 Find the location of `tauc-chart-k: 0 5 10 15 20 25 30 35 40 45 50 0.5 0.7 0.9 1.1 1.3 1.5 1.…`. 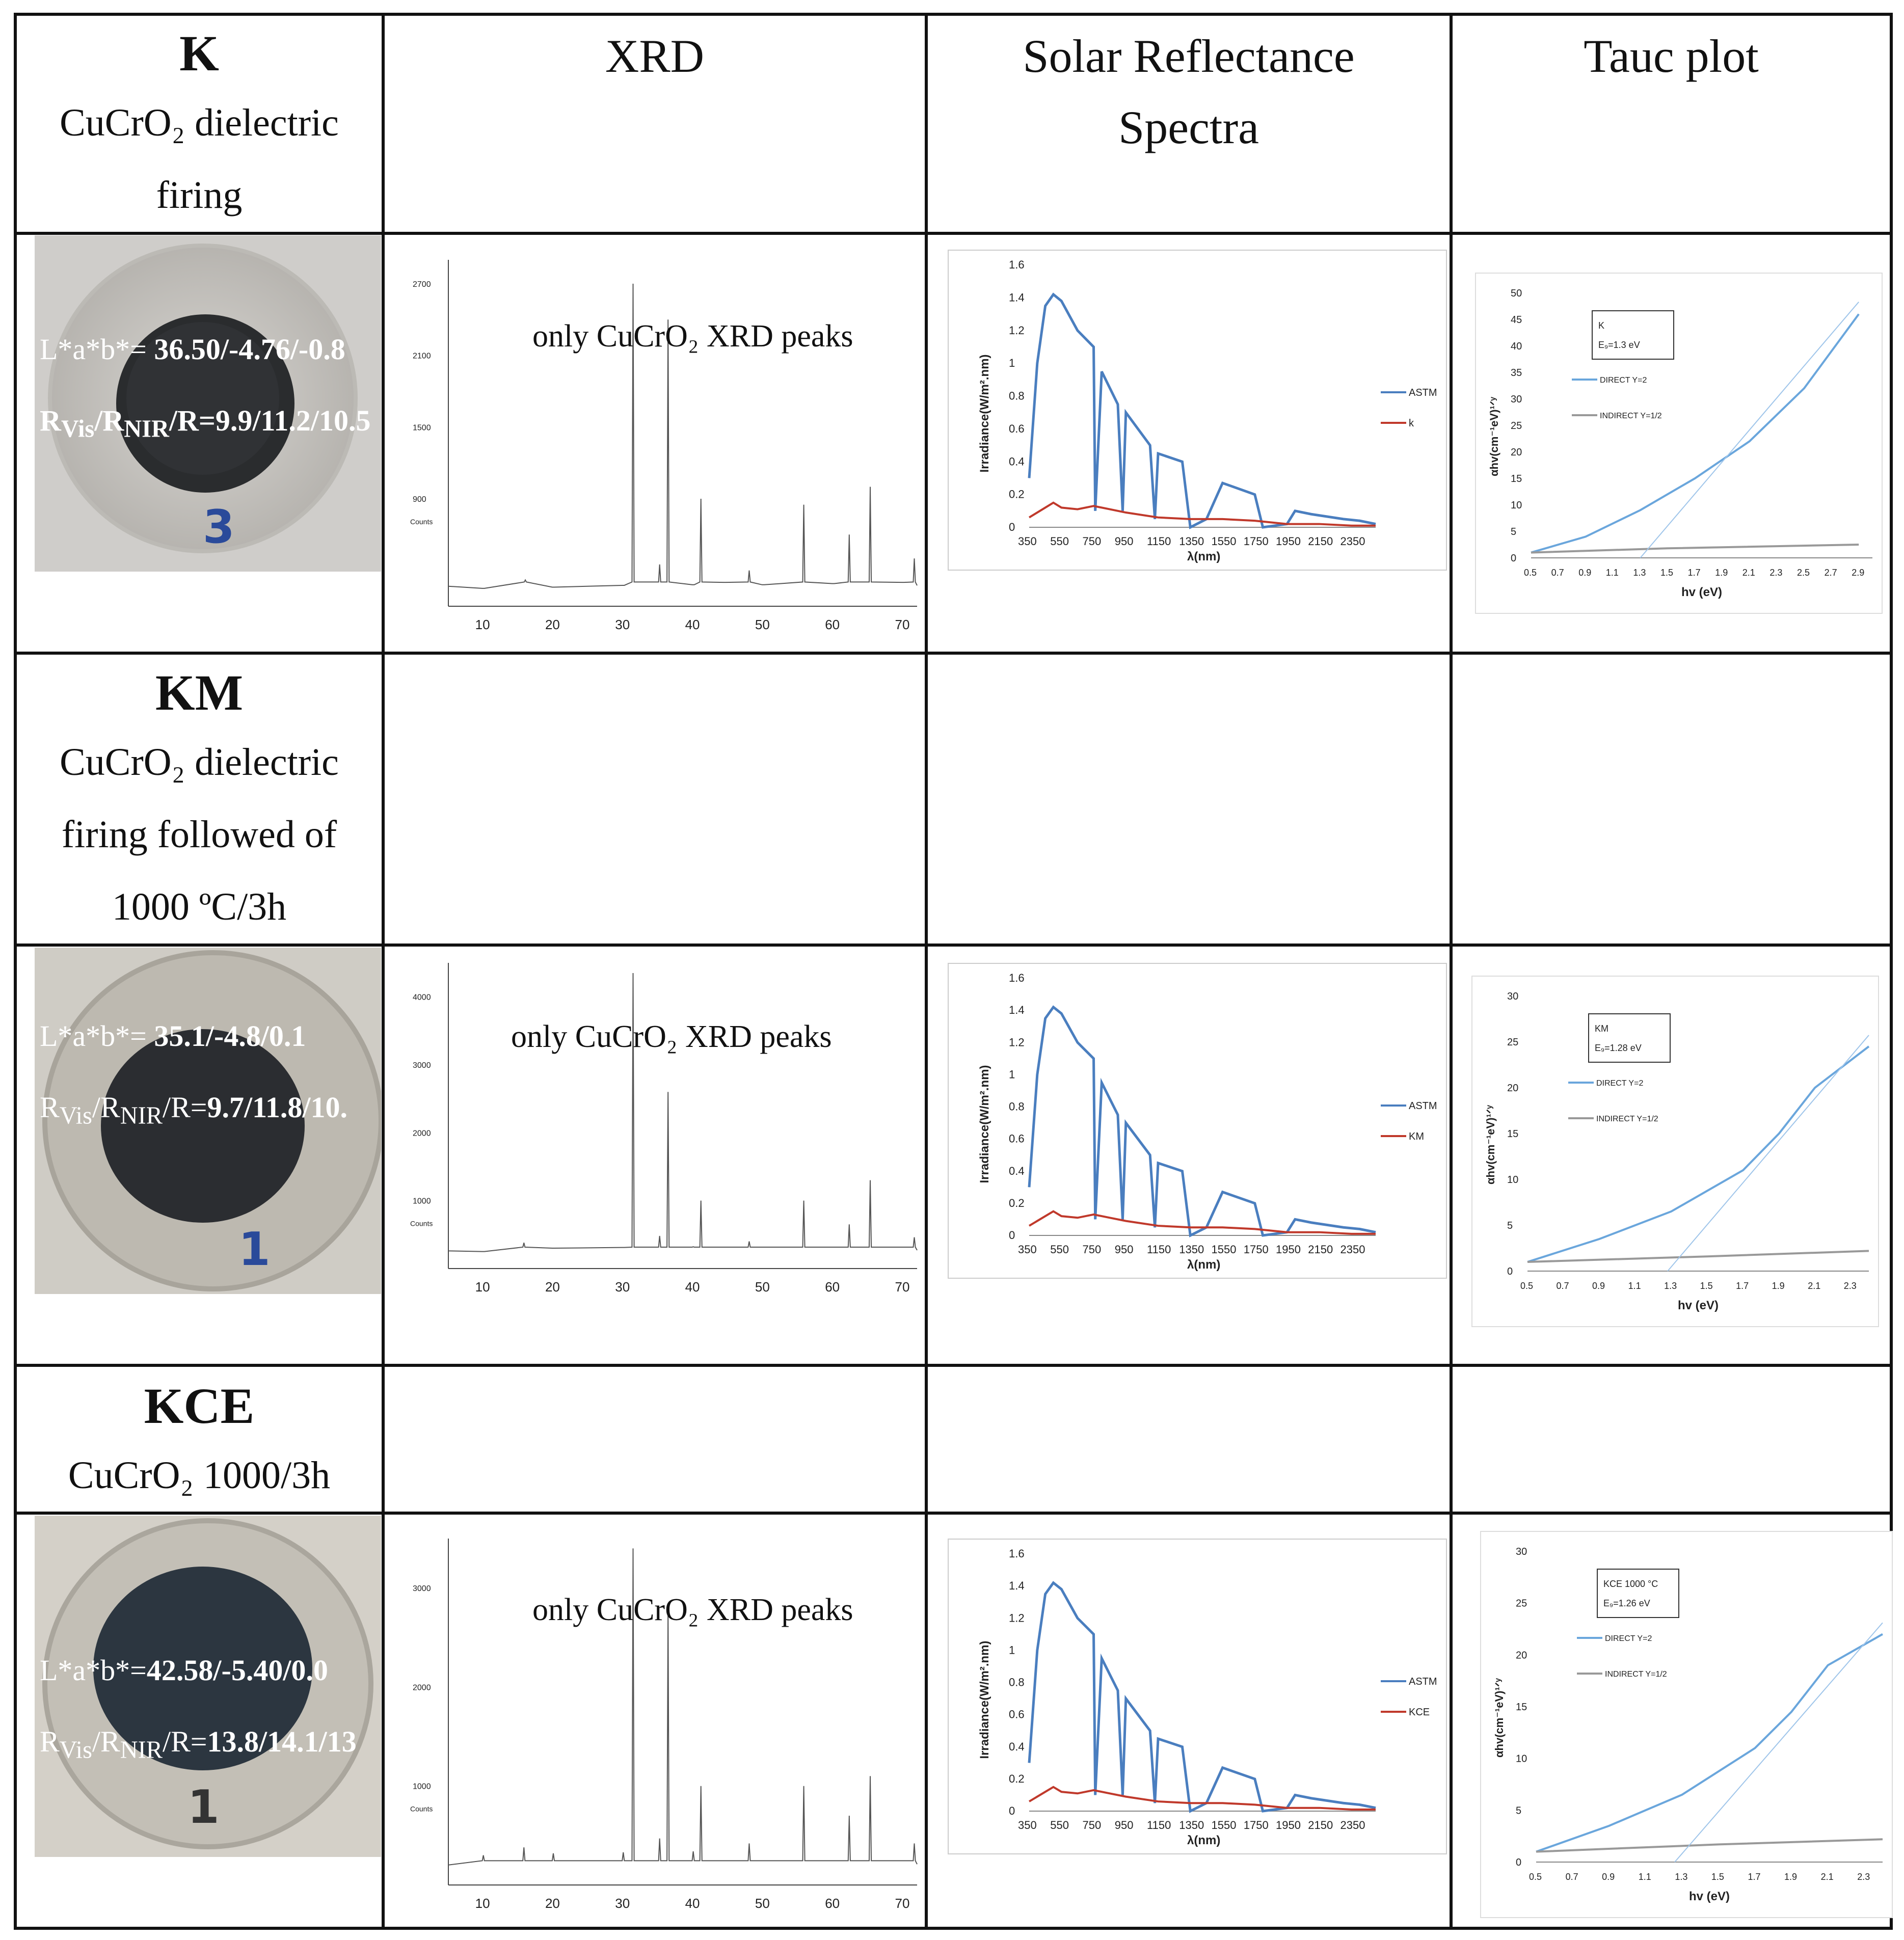

tauc-chart-k: 0 5 10 15 20 25 30 35 40 45 50 0.5 0.7 0.9 1.1 1.3 1.5 1.… is located at coordinates (1679, 443).